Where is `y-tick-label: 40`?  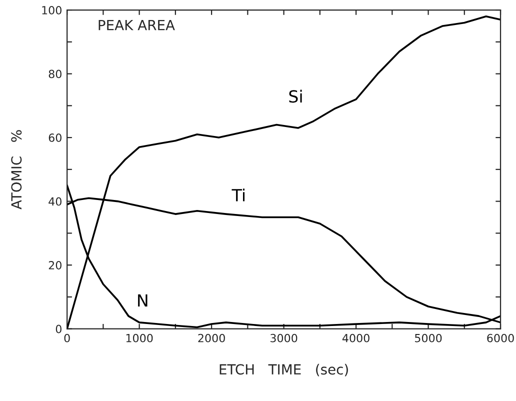 y-tick-label: 40 is located at coordinates (55, 201).